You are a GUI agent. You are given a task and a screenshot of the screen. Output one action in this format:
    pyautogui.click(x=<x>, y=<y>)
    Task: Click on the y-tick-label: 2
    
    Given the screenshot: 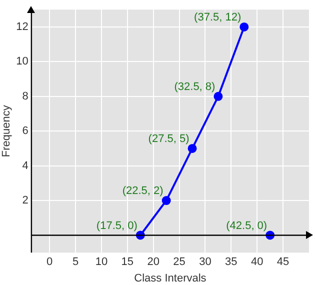 What is the action you would take?
    pyautogui.click(x=25, y=200)
    